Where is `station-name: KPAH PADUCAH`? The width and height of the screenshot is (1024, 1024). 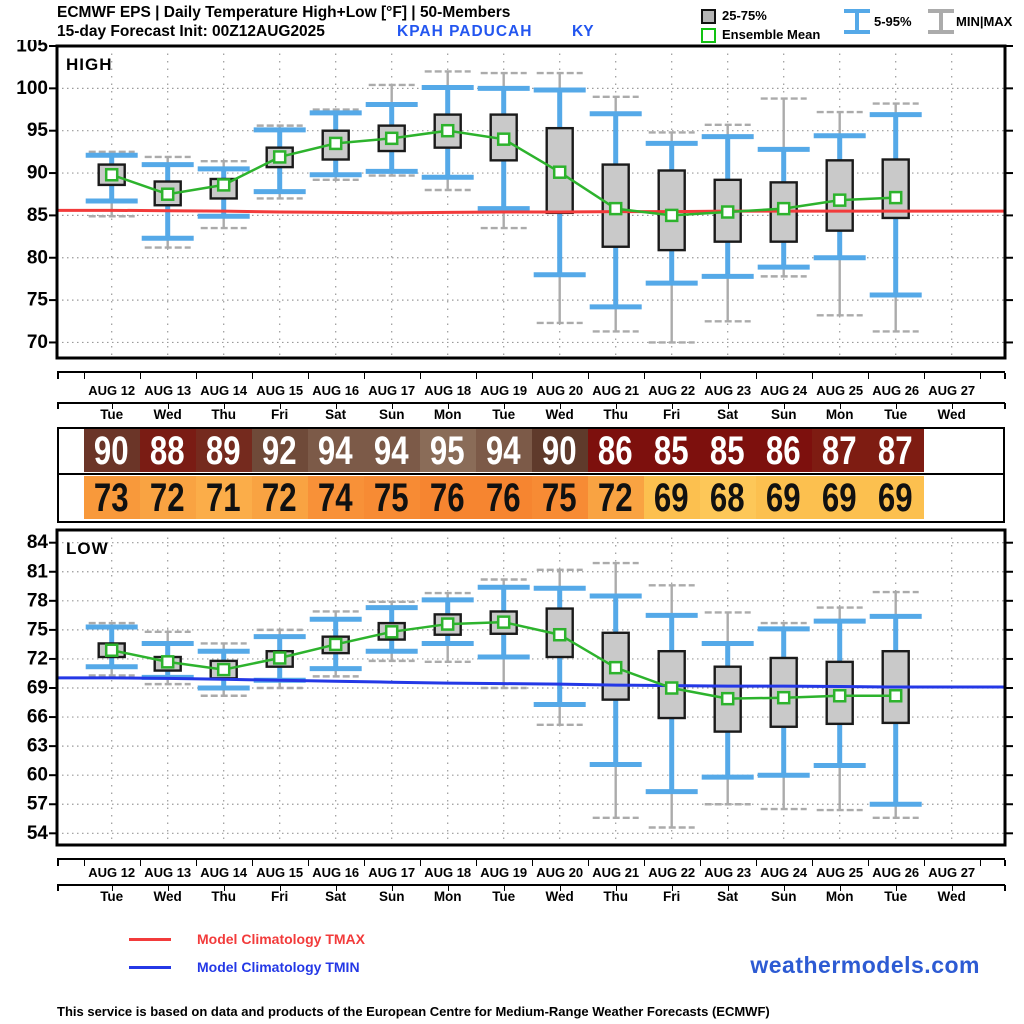
station-name: KPAH PADUCAH is located at coordinates (465, 31).